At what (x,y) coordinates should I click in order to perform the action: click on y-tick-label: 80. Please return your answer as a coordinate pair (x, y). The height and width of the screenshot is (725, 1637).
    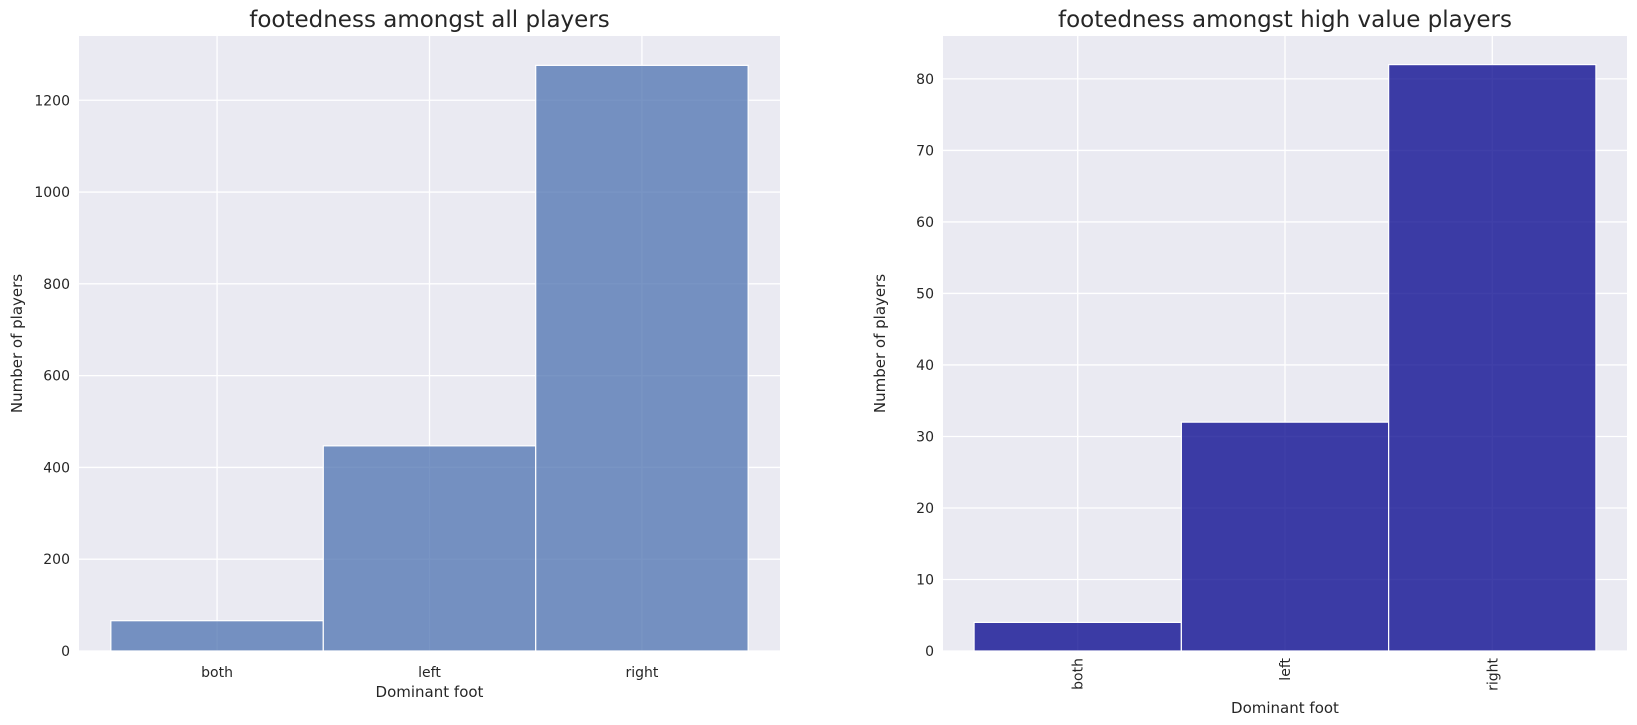
    Looking at the image, I should click on (925, 80).